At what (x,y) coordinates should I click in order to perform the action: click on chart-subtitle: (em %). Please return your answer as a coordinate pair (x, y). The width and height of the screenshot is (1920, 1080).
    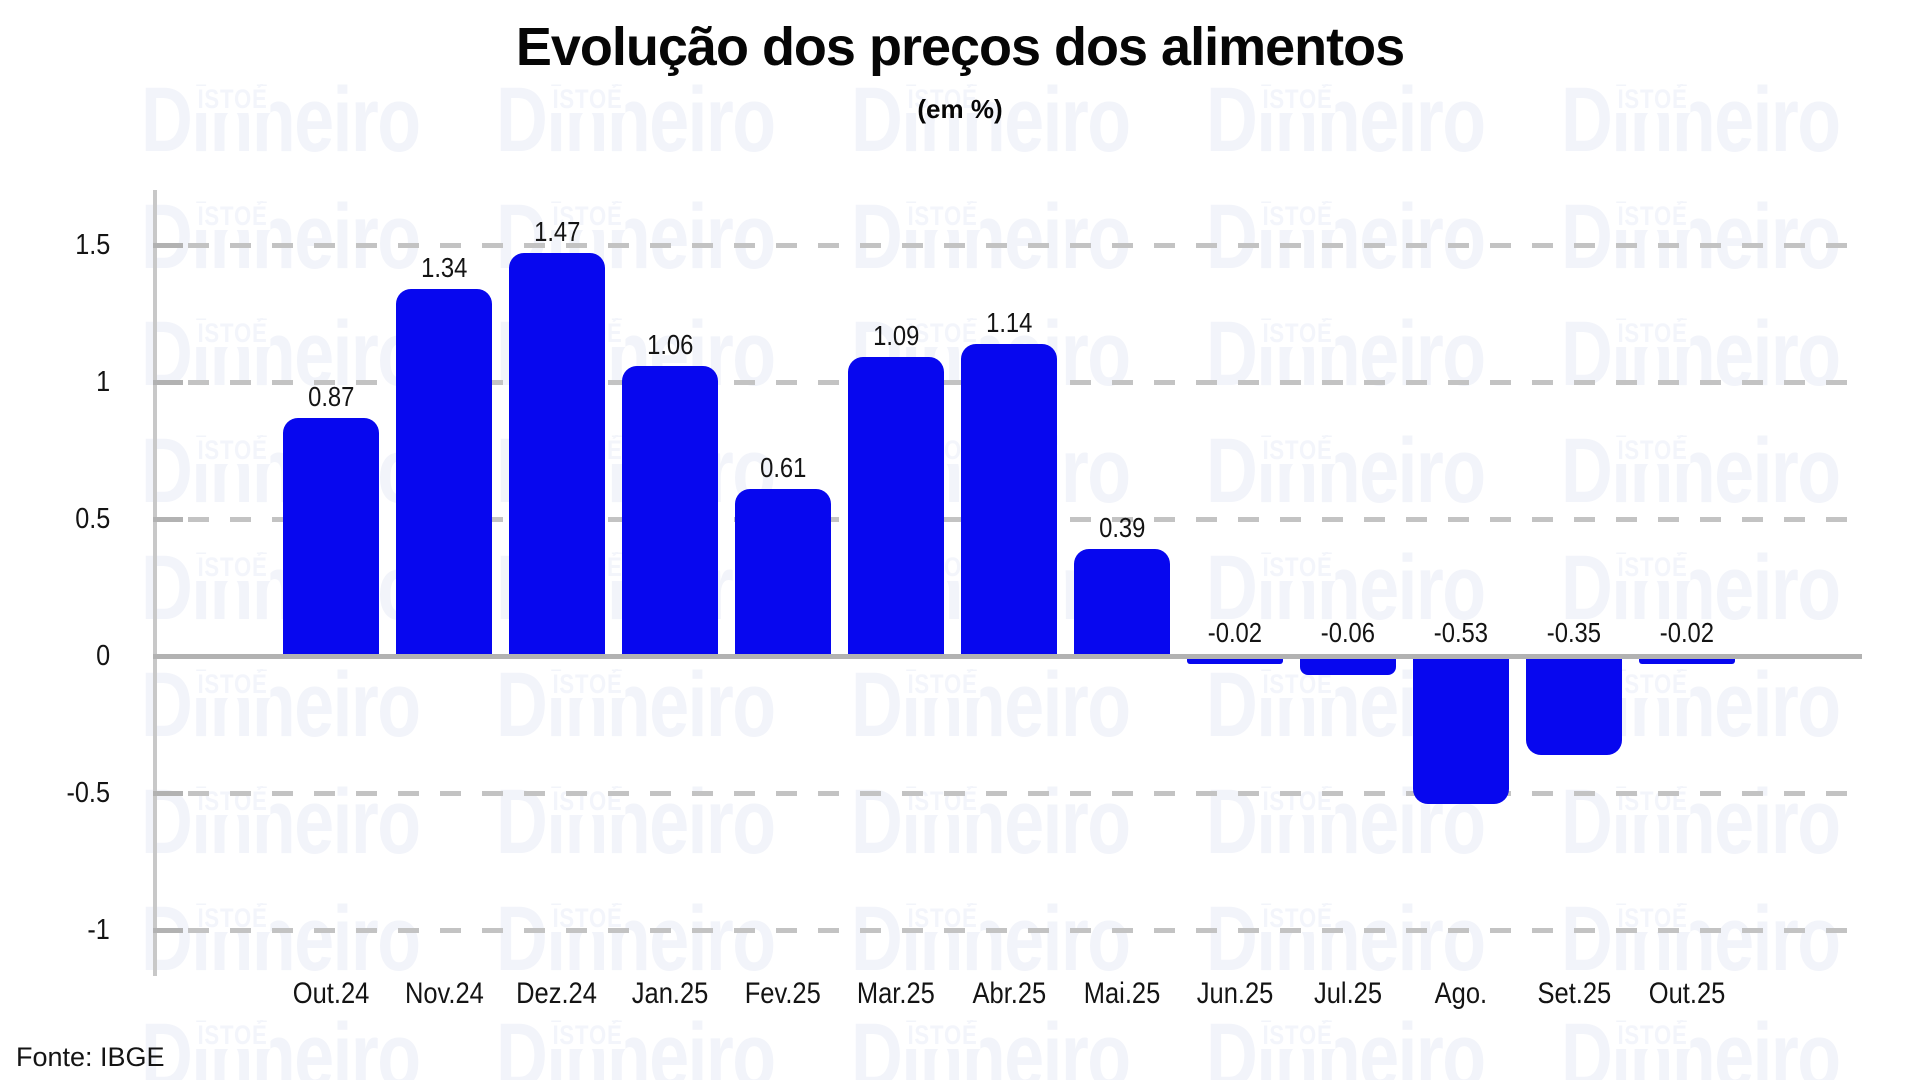
    Looking at the image, I should click on (960, 109).